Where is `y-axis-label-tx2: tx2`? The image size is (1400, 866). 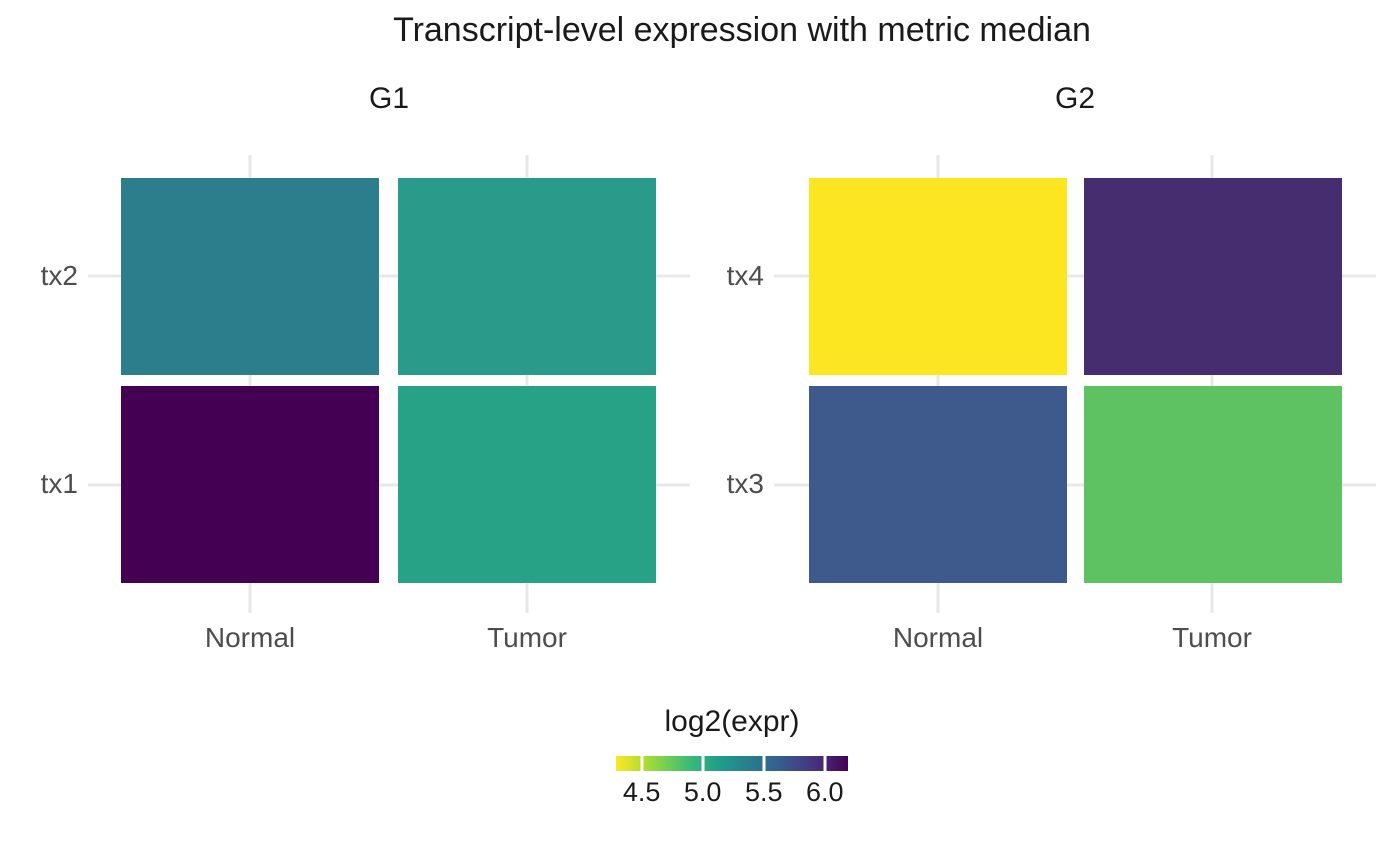
y-axis-label-tx2: tx2 is located at coordinates (59, 275).